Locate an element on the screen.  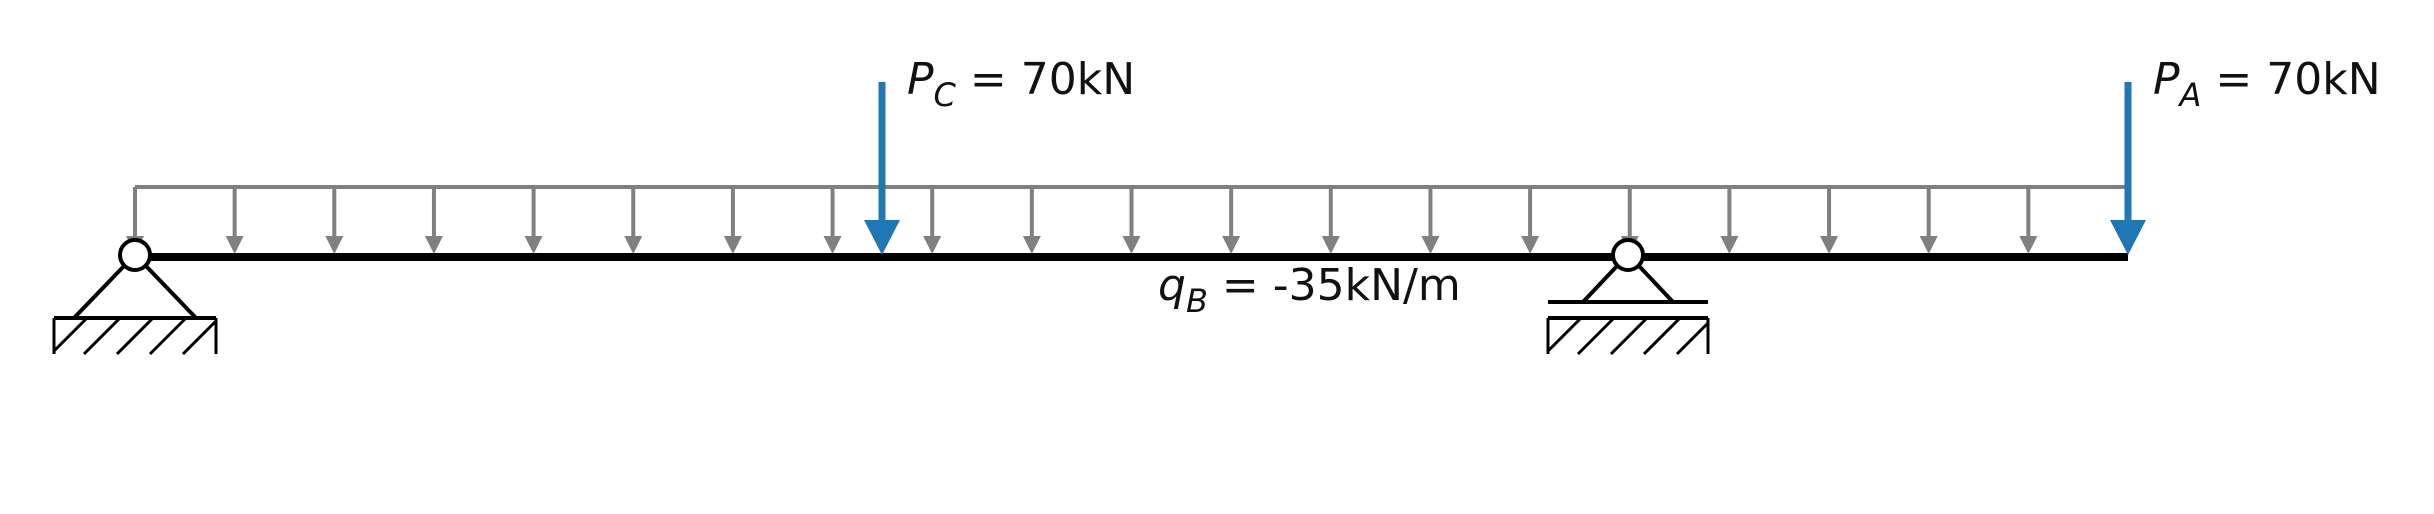
distributed-load is located at coordinates (1127, 219).